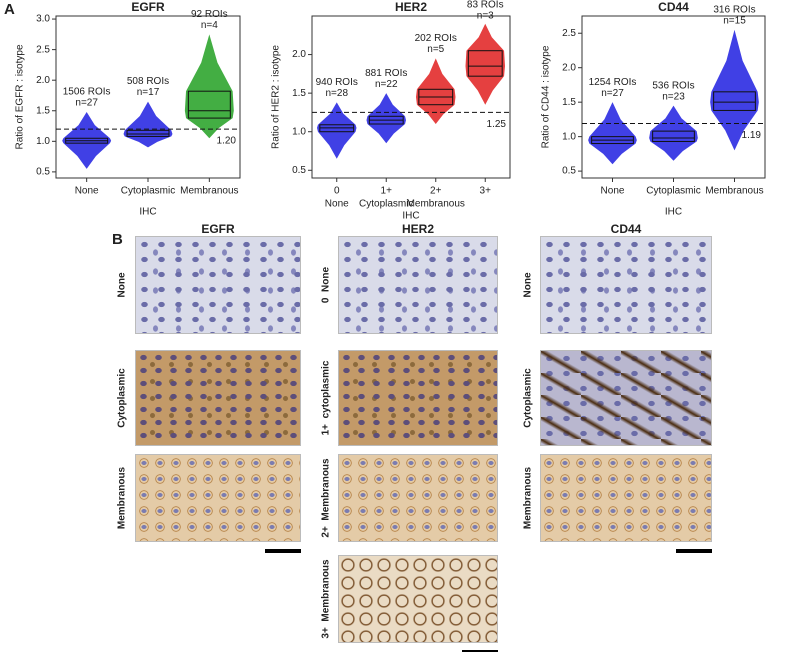  What do you see at coordinates (117, 239) in the screenshot?
I see `panel-label: B` at bounding box center [117, 239].